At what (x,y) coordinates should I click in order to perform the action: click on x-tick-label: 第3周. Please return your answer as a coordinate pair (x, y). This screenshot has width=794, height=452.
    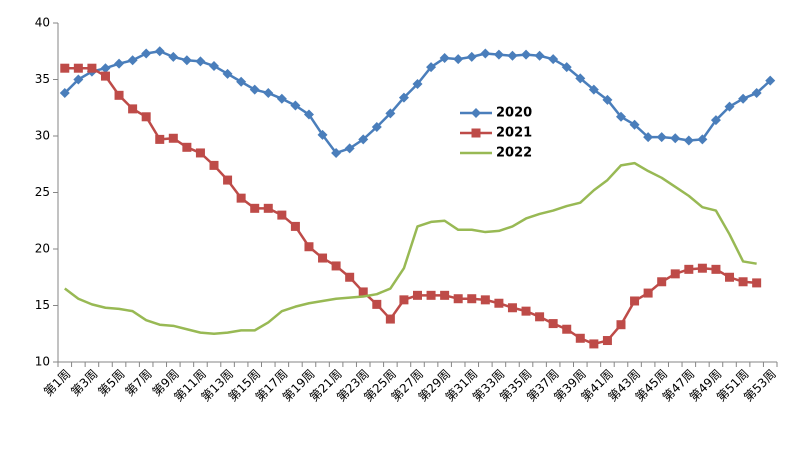
    Looking at the image, I should click on (84, 383).